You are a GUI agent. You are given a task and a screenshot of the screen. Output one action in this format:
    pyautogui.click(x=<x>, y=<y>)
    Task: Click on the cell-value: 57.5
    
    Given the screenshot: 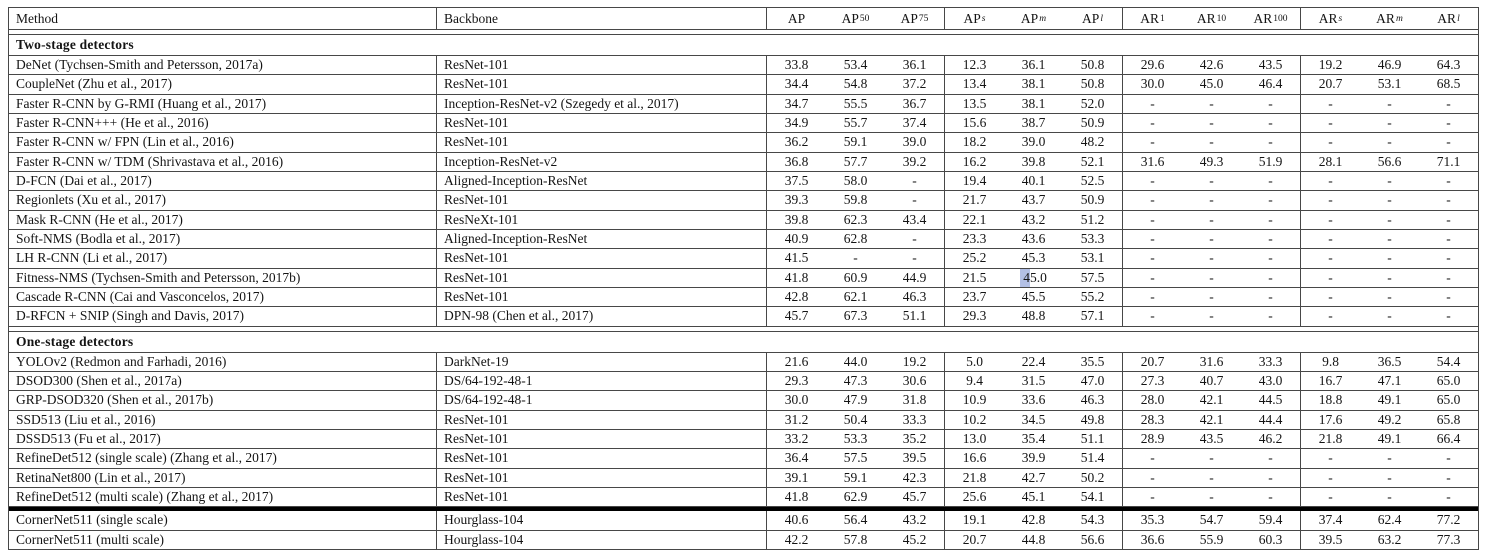 What is the action you would take?
    pyautogui.click(x=1093, y=277)
    